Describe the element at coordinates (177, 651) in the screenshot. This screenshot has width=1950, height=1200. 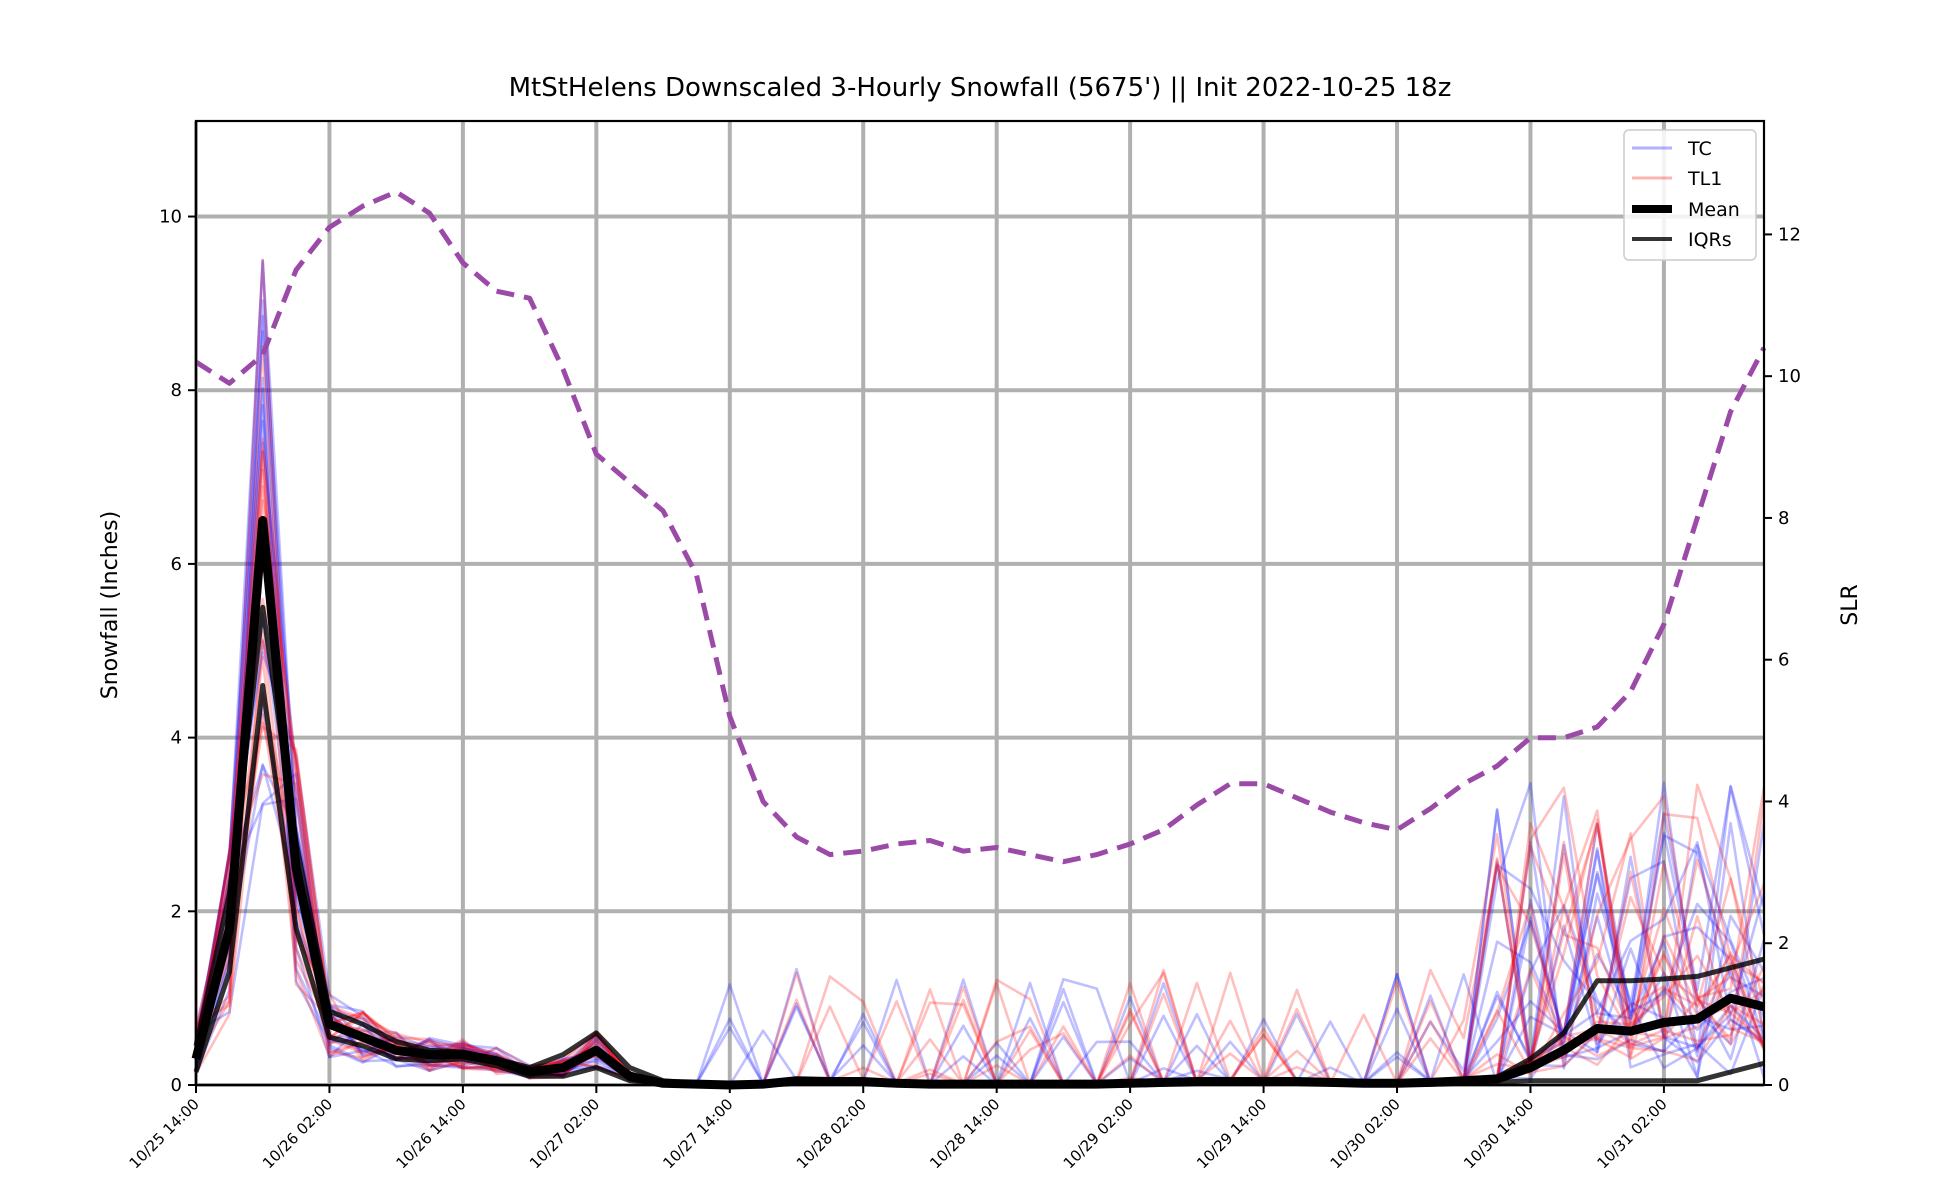
I see `y-axis-ticks: 0 2 4 6 8 10` at that location.